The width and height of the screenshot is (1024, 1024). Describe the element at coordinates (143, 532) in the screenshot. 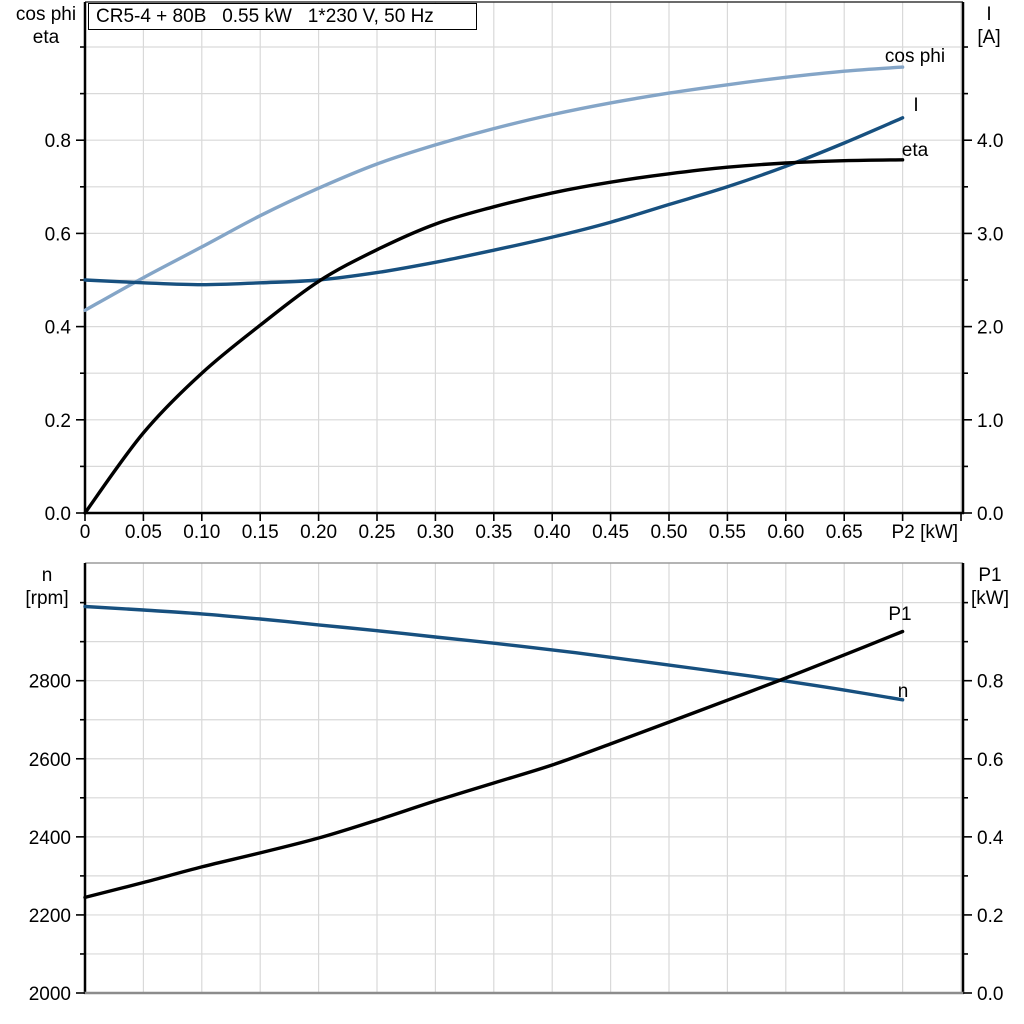

I see `x-tick-label: 0.05` at that location.